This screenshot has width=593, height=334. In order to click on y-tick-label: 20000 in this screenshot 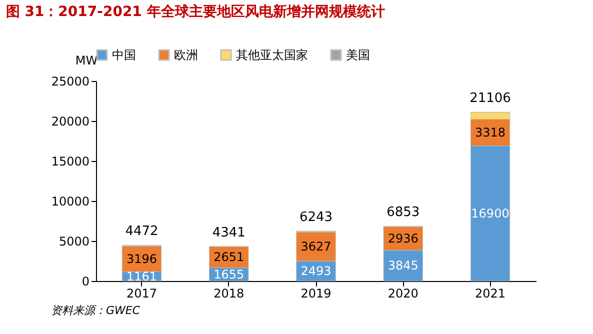, I will do `click(70, 121)`.